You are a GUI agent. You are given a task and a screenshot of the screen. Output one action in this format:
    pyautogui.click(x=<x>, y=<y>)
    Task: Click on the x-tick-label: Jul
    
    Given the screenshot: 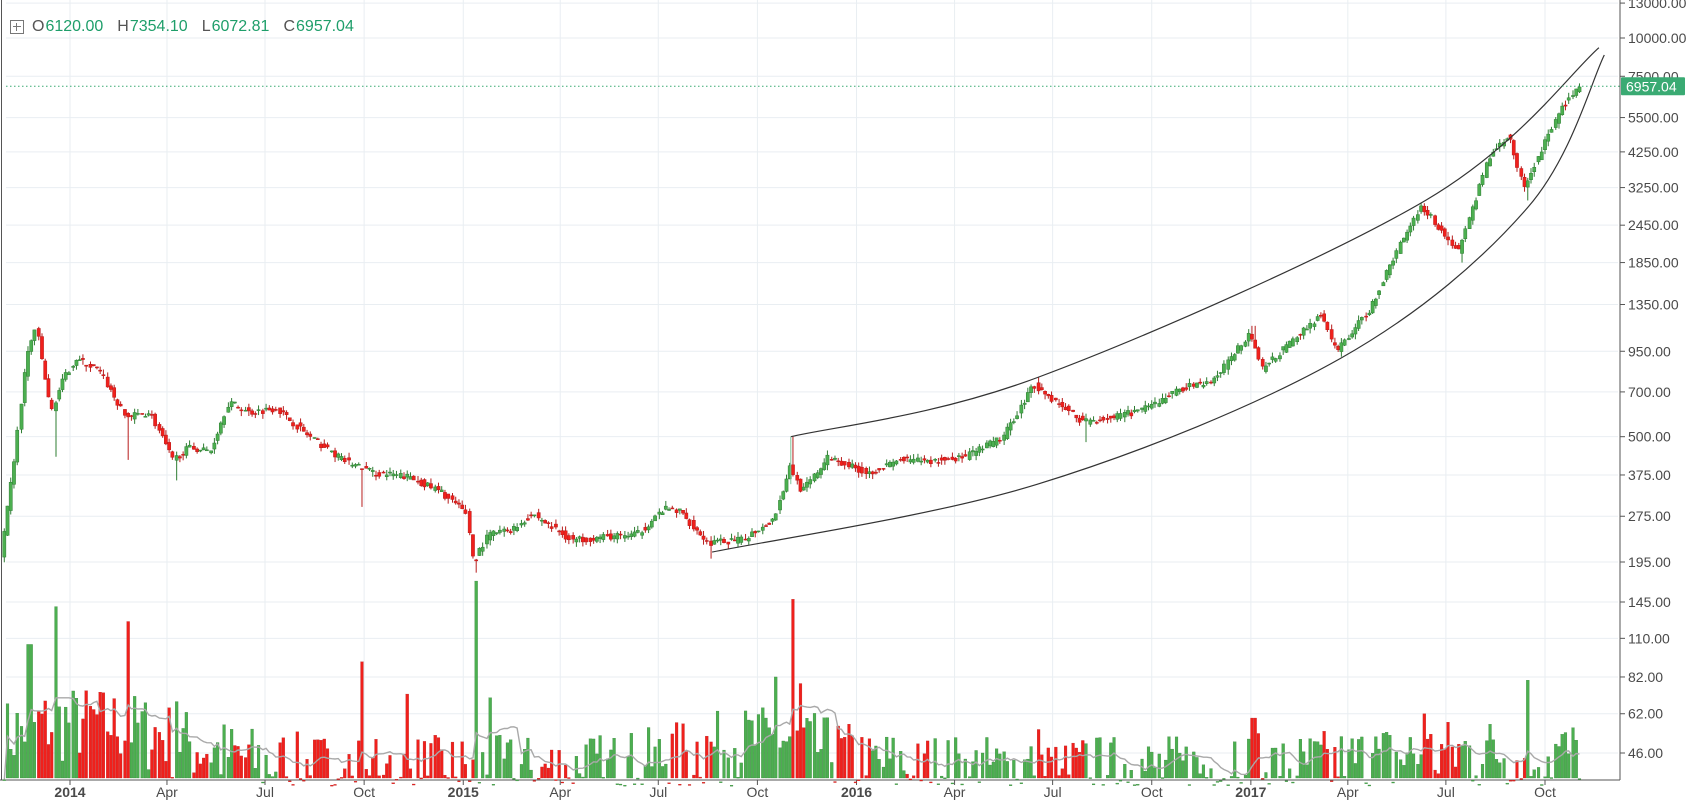 What is the action you would take?
    pyautogui.click(x=265, y=792)
    